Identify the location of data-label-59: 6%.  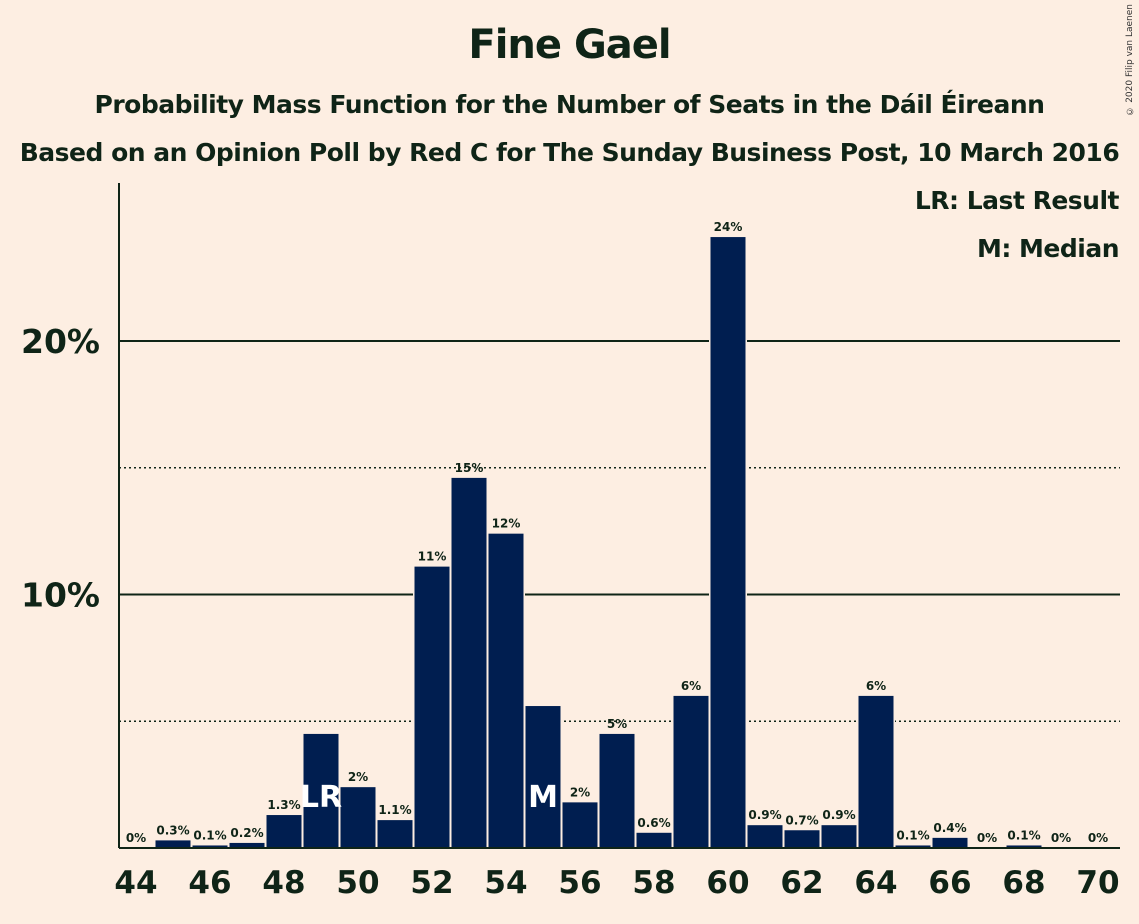
(691, 686).